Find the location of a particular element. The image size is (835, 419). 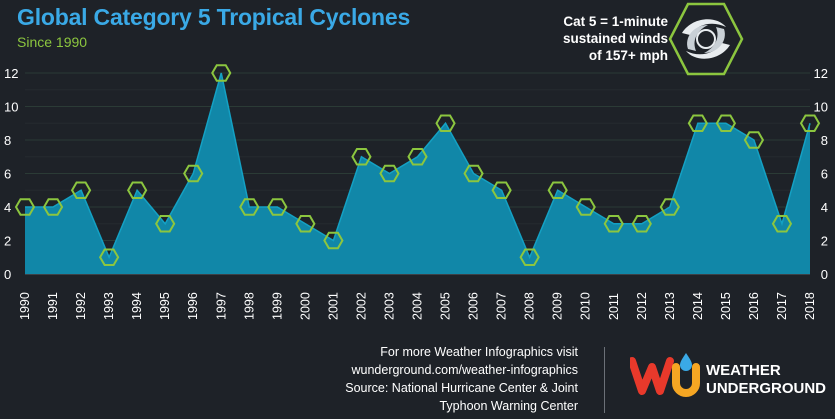

data-point-2011 is located at coordinates (613, 223).